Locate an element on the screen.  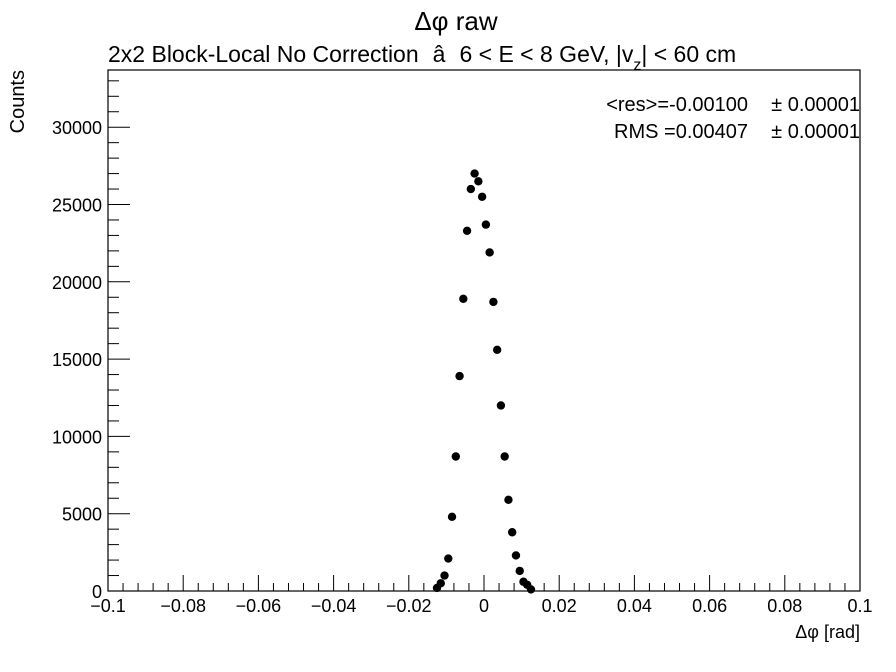
data-points is located at coordinates (484, 381).